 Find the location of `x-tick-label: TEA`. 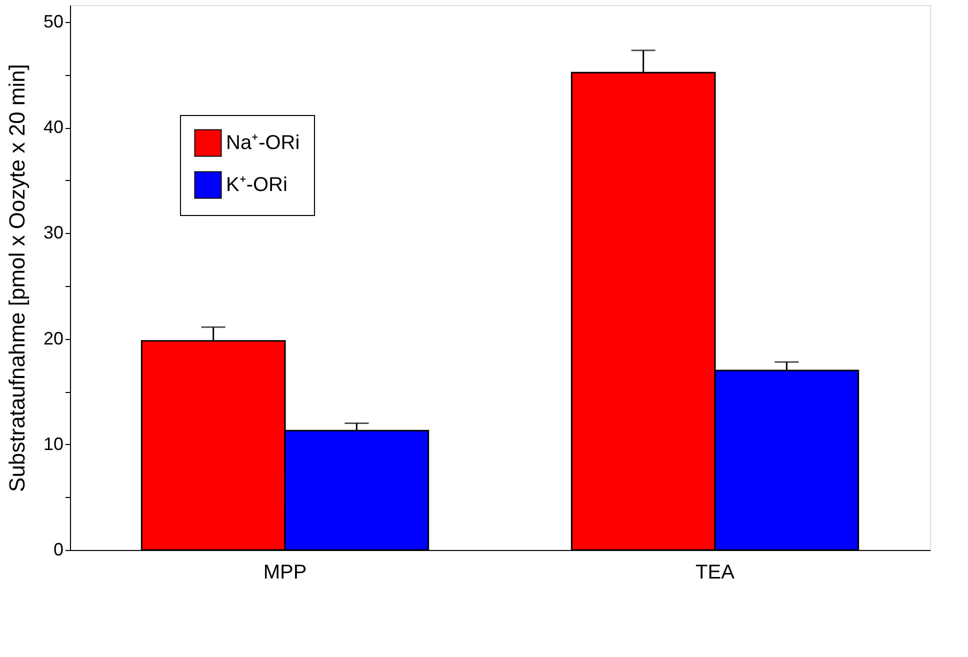

x-tick-label: TEA is located at coordinates (716, 573).